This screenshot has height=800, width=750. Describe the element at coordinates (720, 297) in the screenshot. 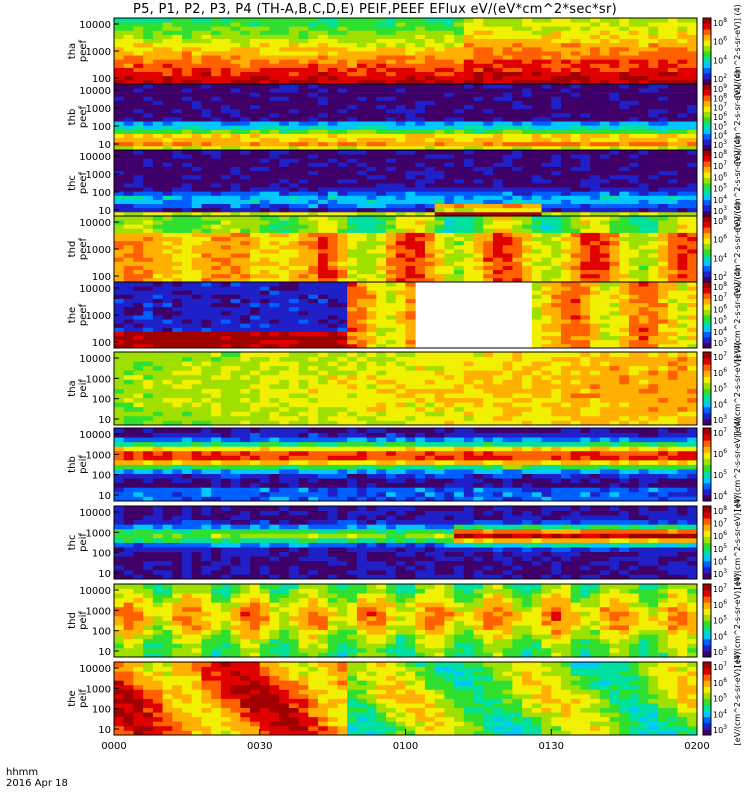

I see `colorbar-tick-label: 107` at that location.